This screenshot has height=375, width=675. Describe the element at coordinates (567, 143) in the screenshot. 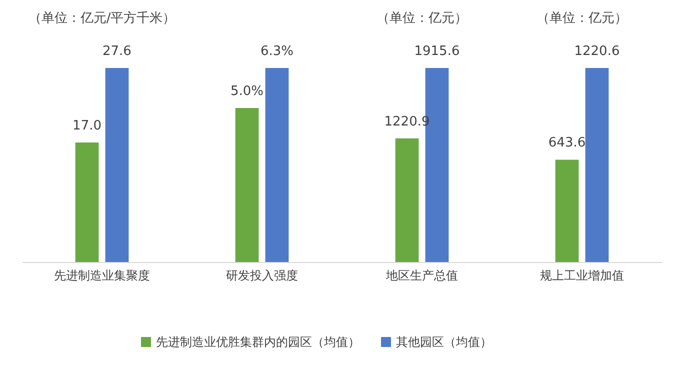

I see `data-label: 643.6` at that location.